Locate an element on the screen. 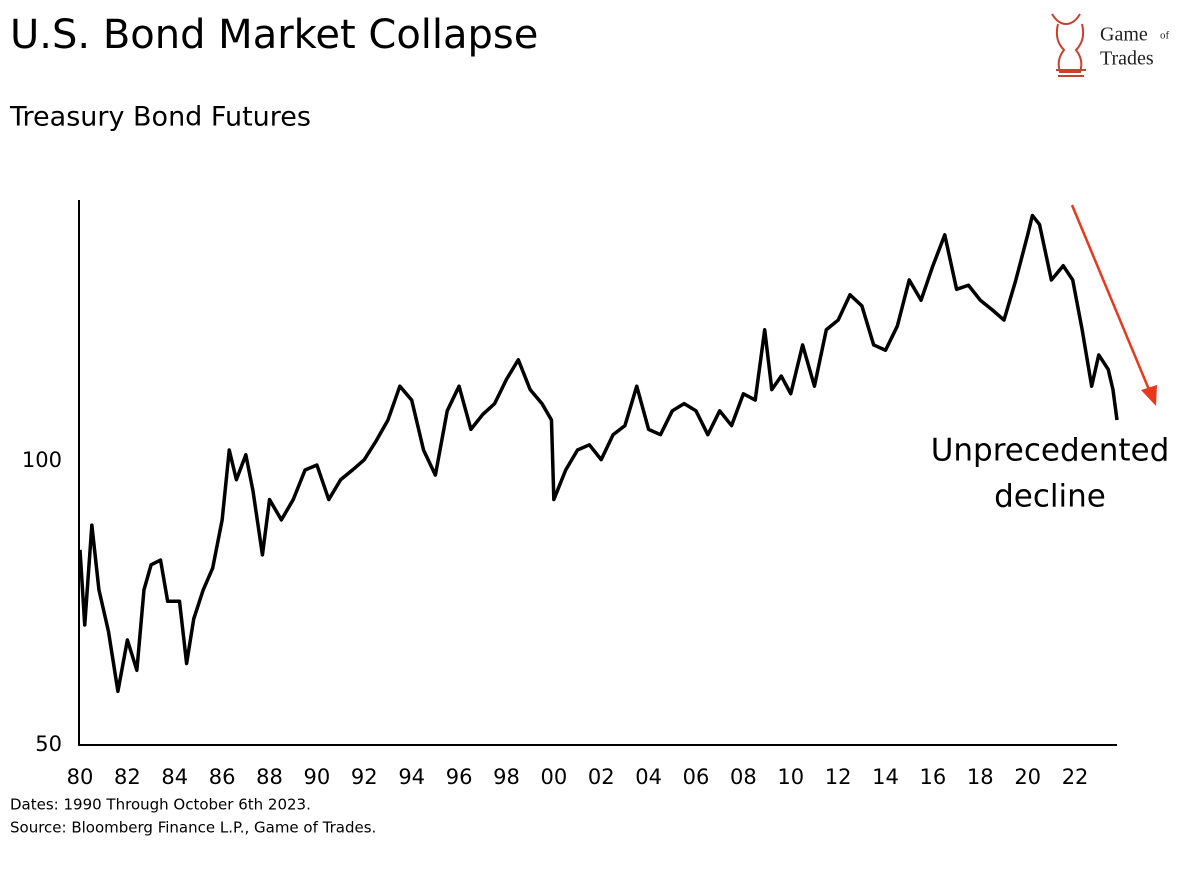 The height and width of the screenshot is (873, 1200). x-tick-label: 88 is located at coordinates (269, 777).